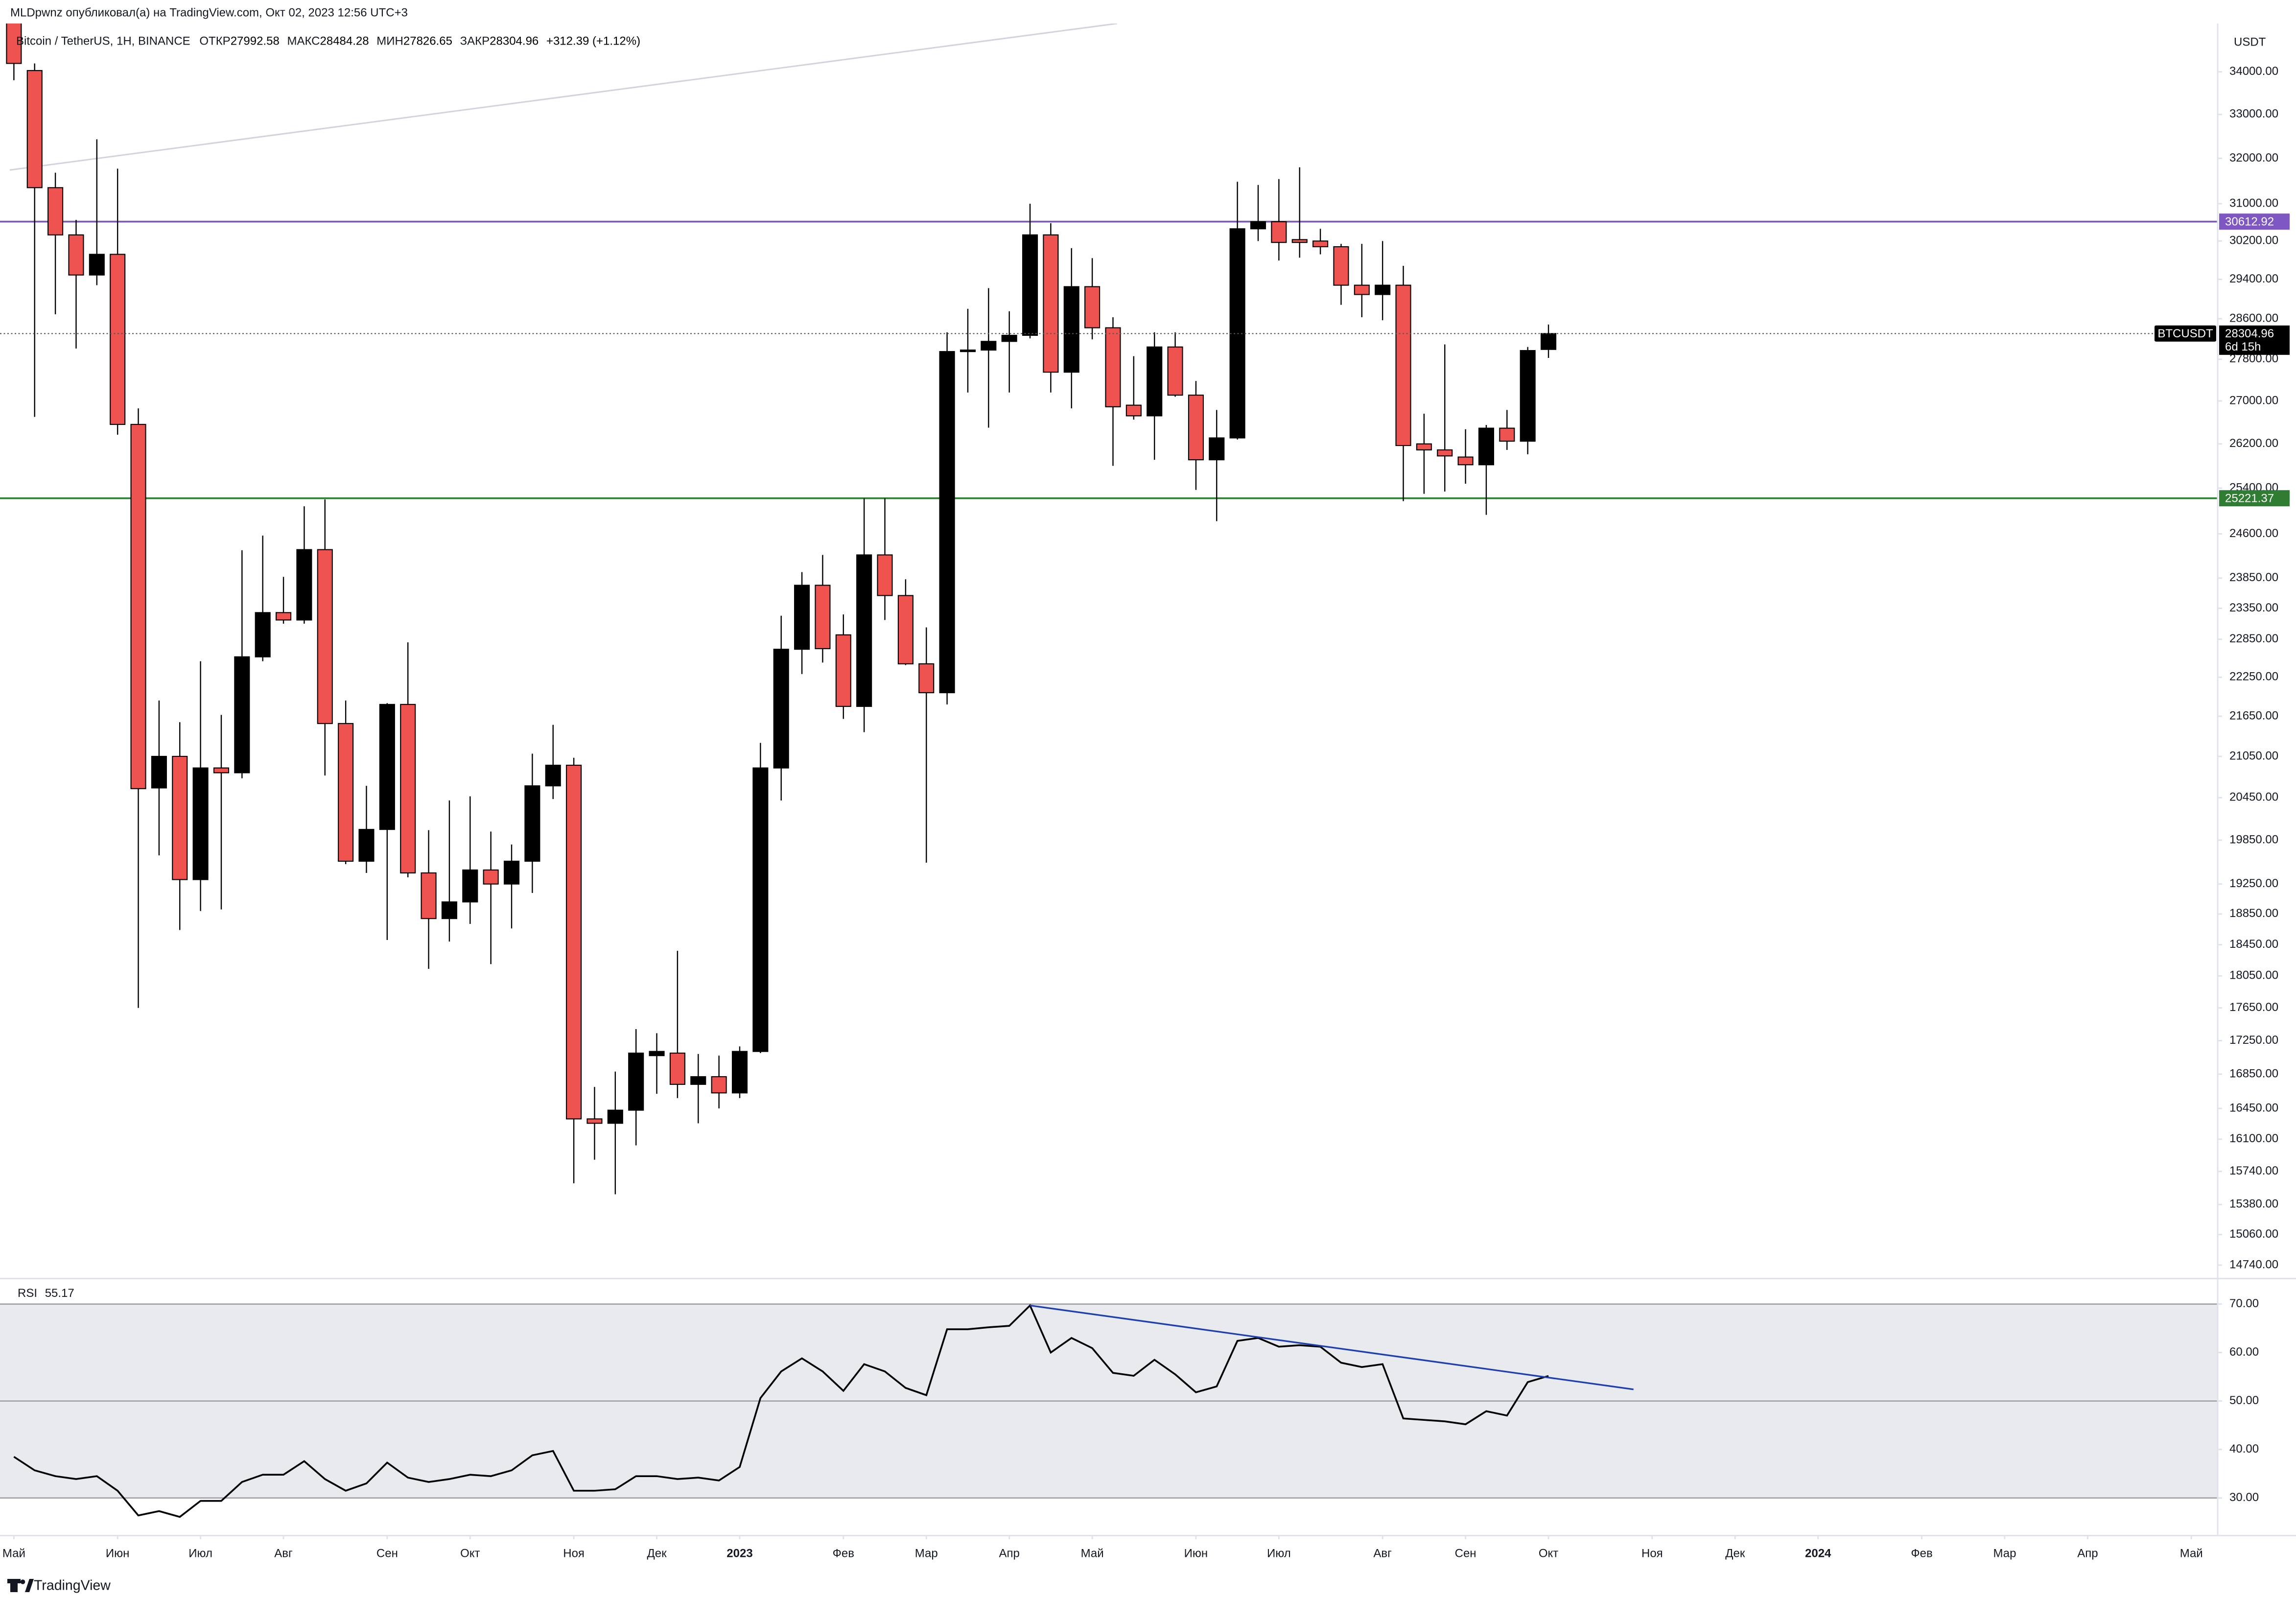  I want to click on x-tick-label: Авг, so click(1382, 1553).